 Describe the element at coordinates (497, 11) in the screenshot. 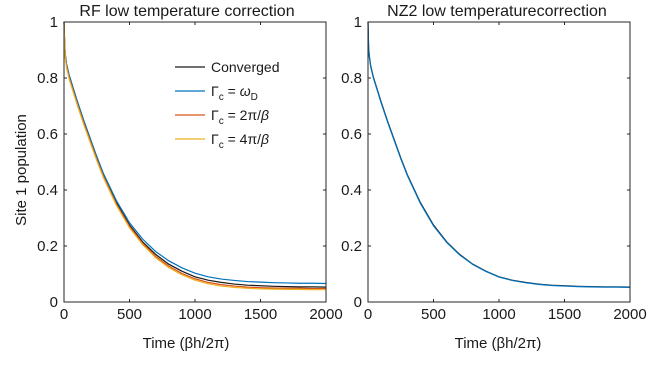

I see `panel-title: NZ2 low temperaturecorrection` at that location.